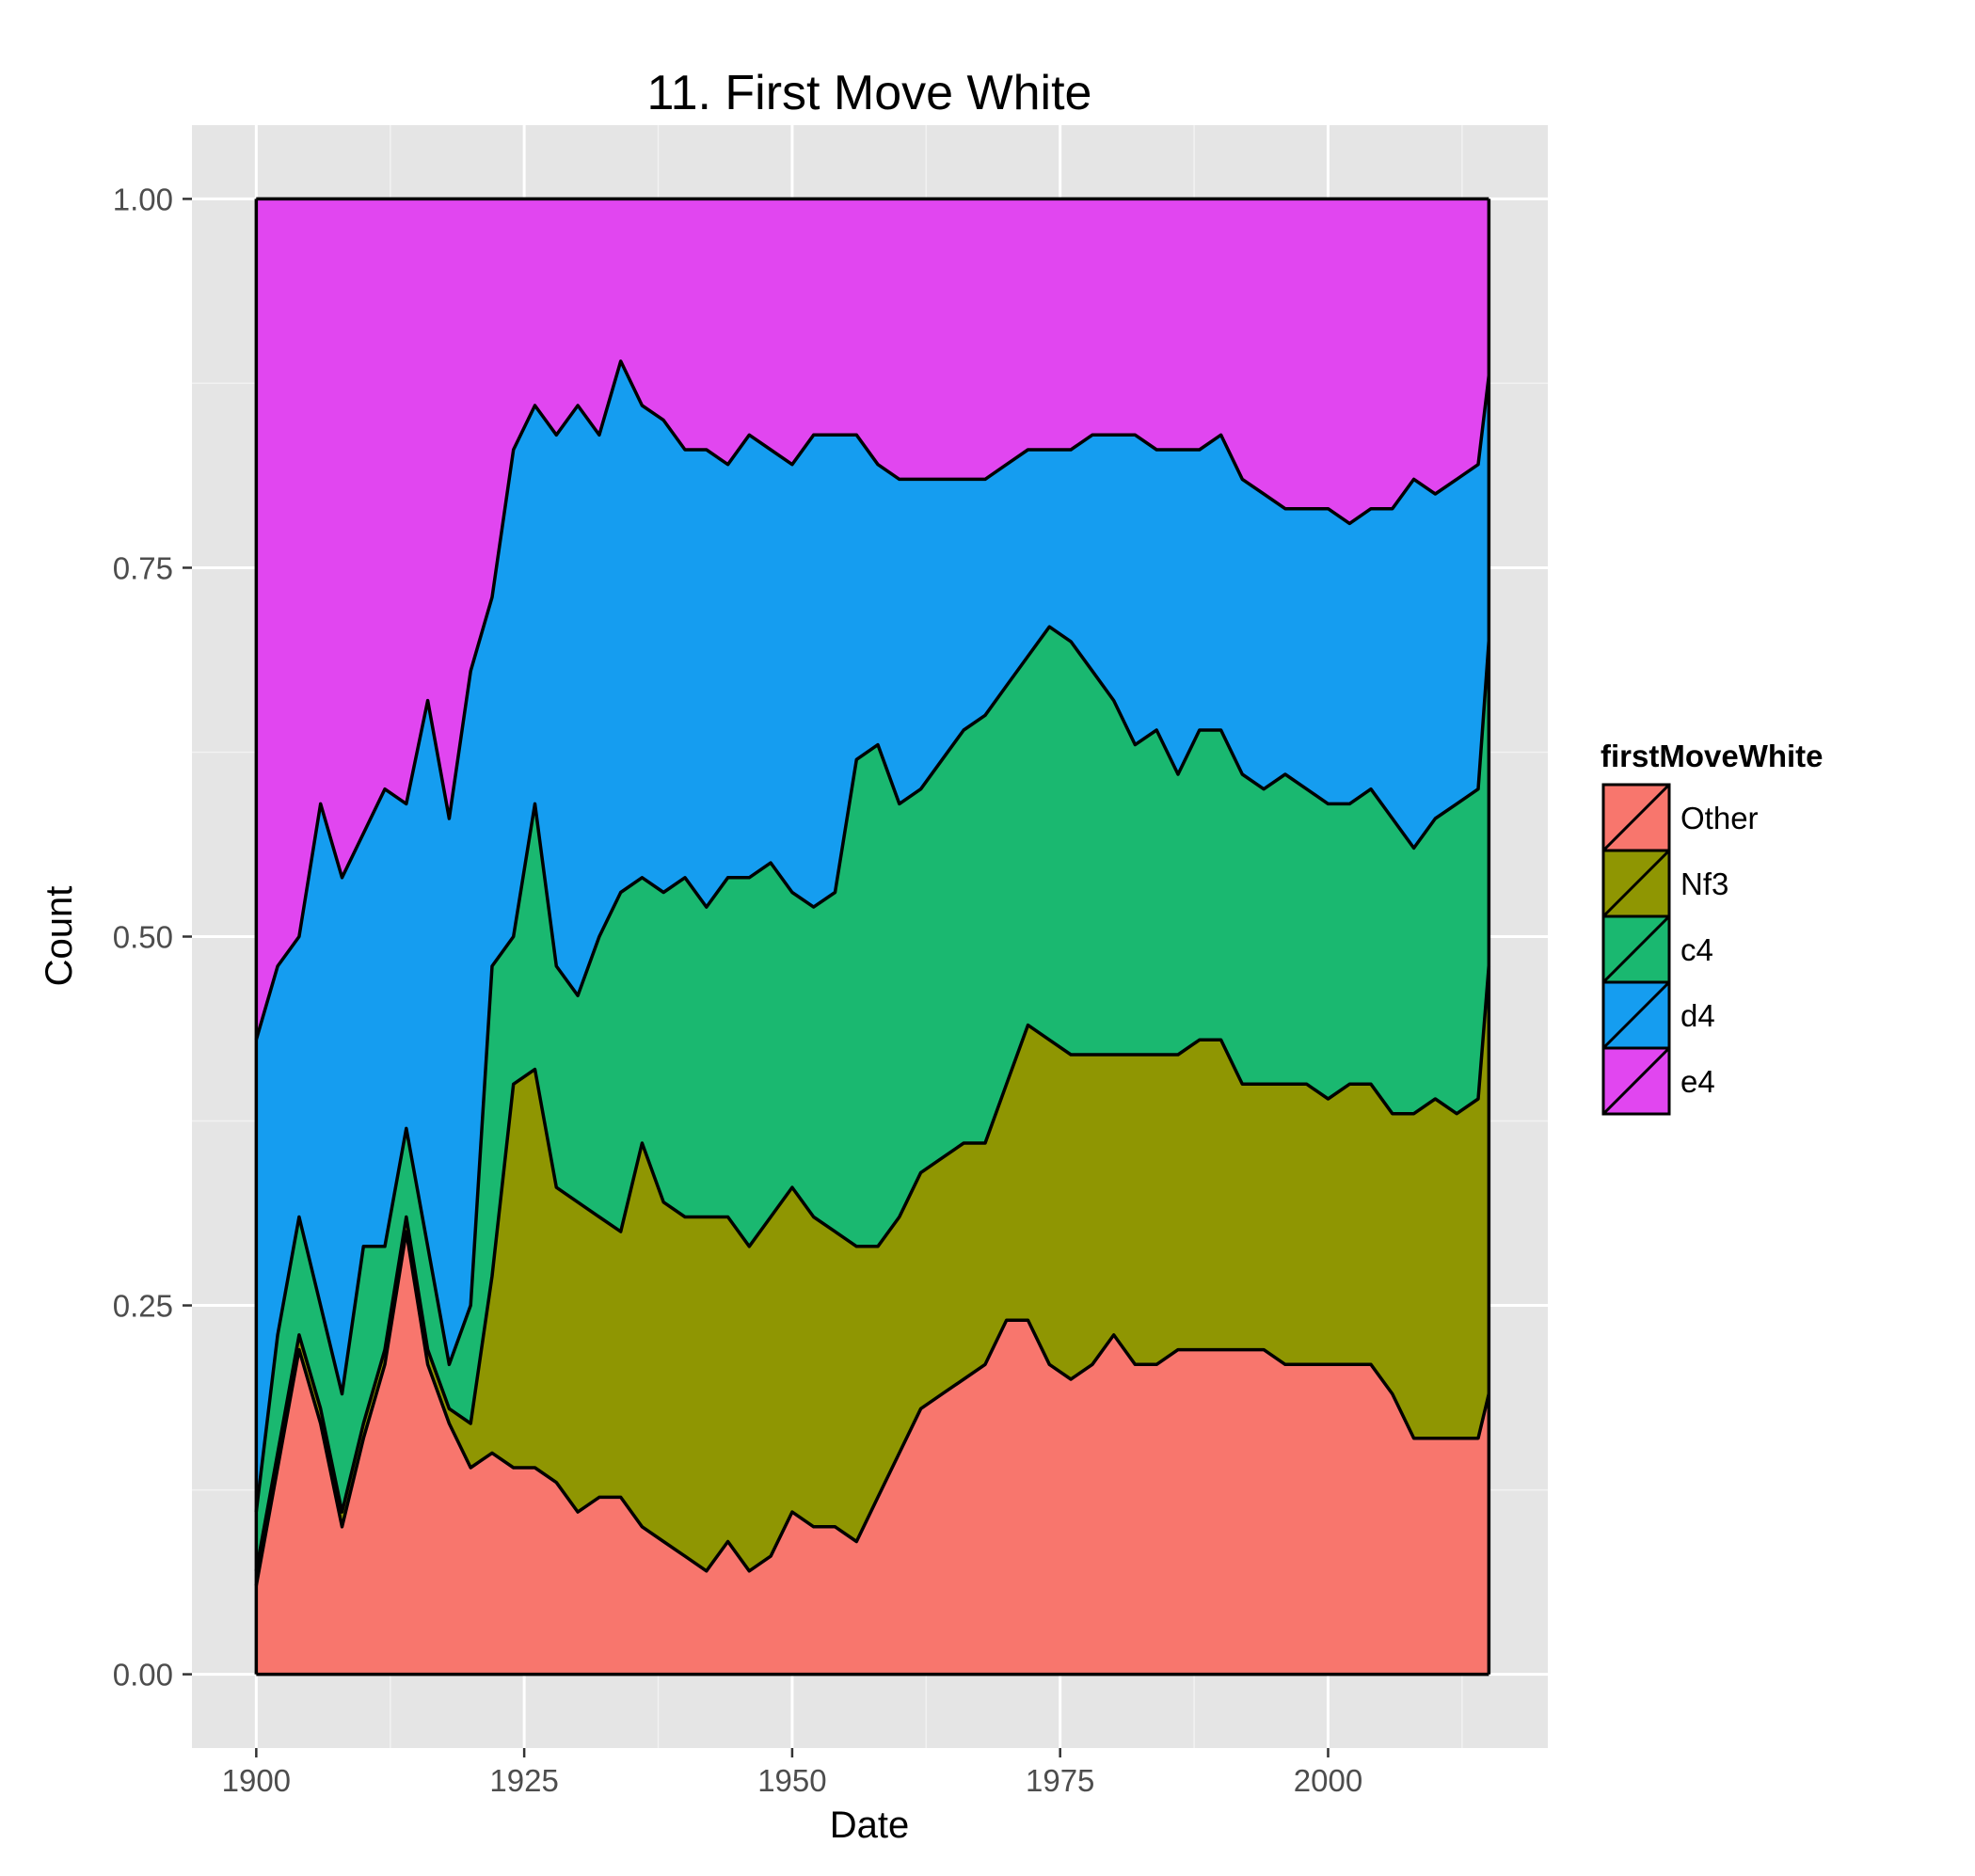 The image size is (1975, 1876). What do you see at coordinates (1719, 818) in the screenshot?
I see `legend-label-other: Other` at bounding box center [1719, 818].